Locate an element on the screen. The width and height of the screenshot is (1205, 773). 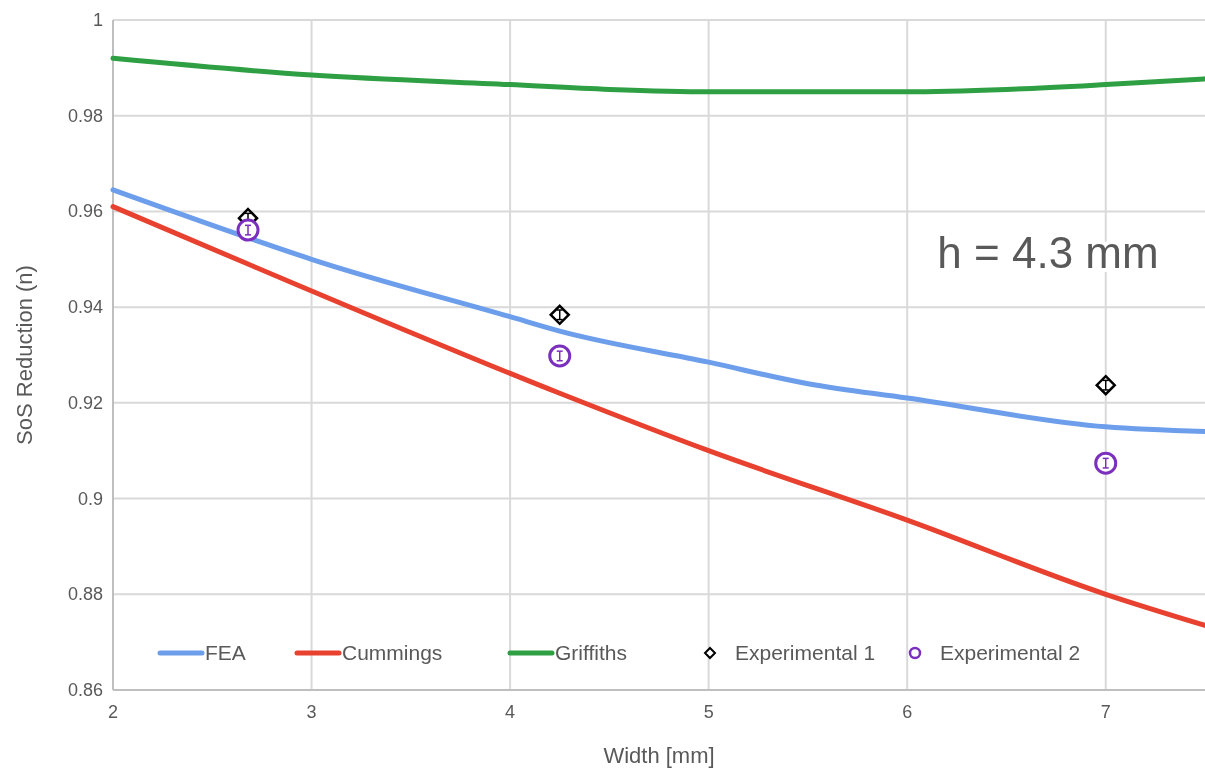
y-tick-label: 0.9 is located at coordinates (90, 498).